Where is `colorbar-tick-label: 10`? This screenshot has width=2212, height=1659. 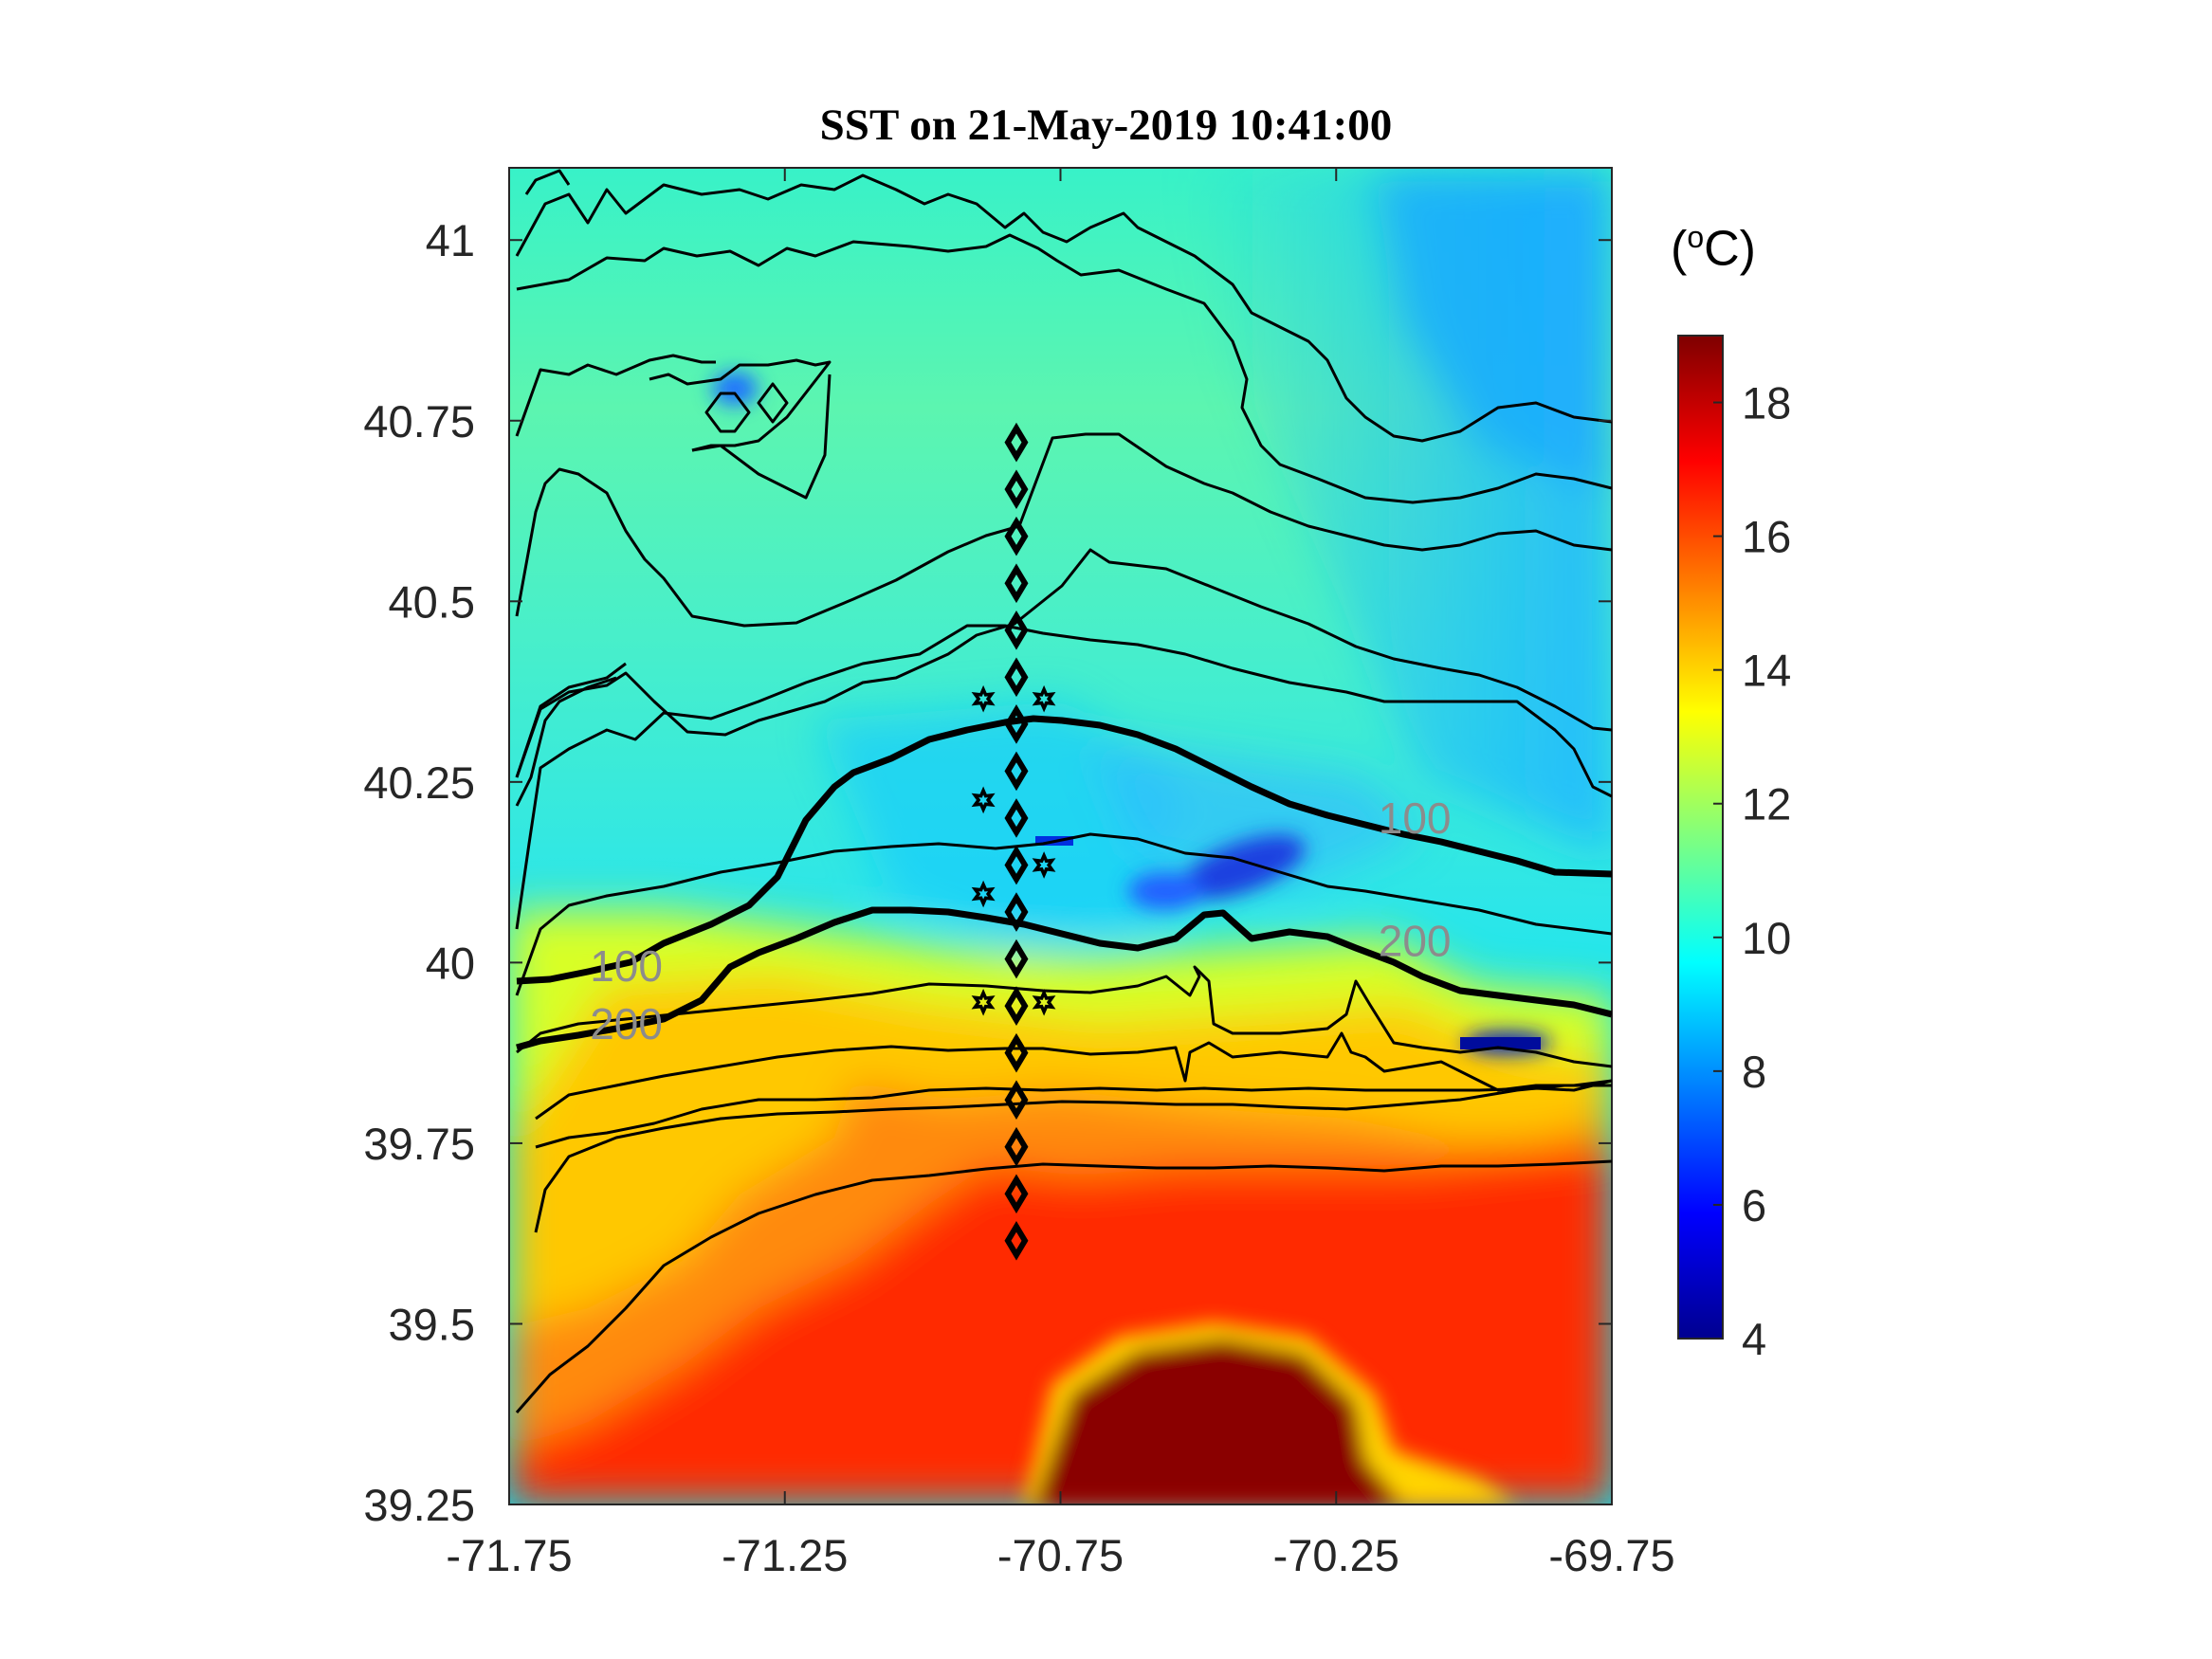 colorbar-tick-label: 10 is located at coordinates (1766, 938).